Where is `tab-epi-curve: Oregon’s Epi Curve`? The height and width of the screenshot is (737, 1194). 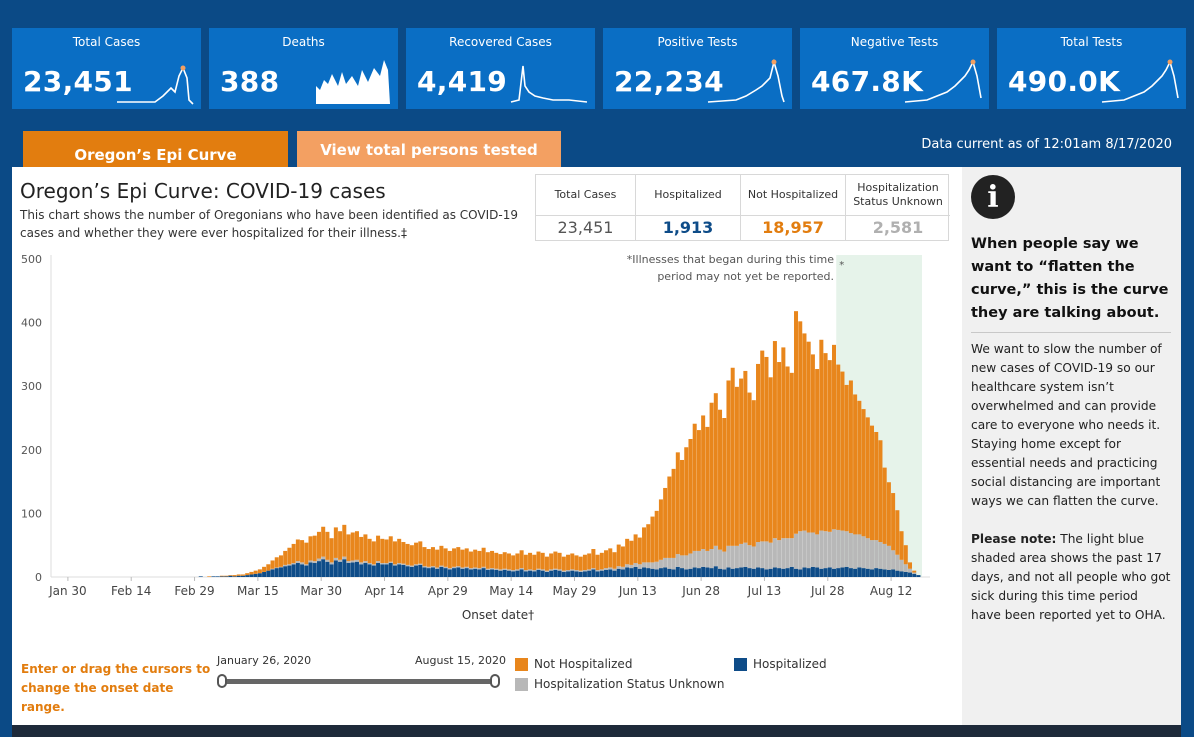 tab-epi-curve: Oregon’s Epi Curve is located at coordinates (155, 152).